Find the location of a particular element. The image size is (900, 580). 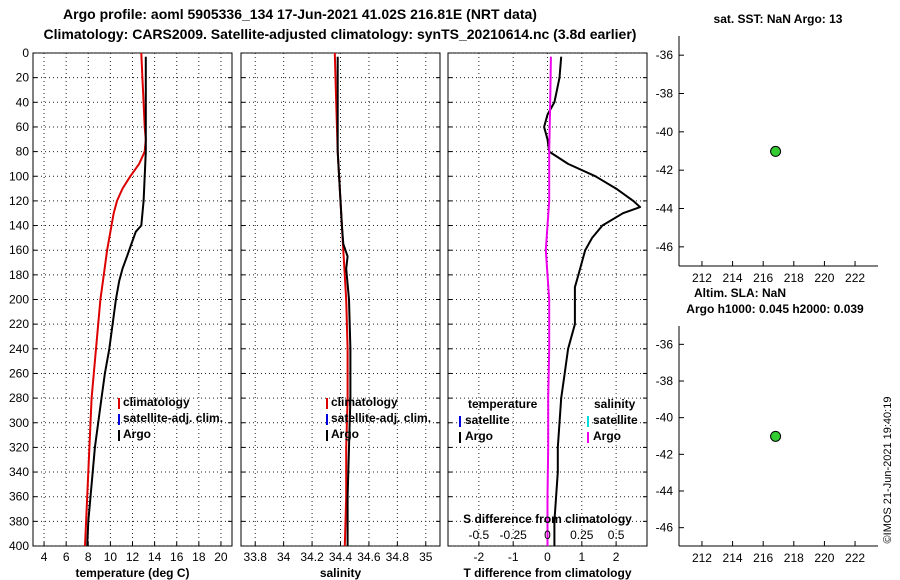

map-title-sla: Altim. SLA: NaN is located at coordinates (740, 293).